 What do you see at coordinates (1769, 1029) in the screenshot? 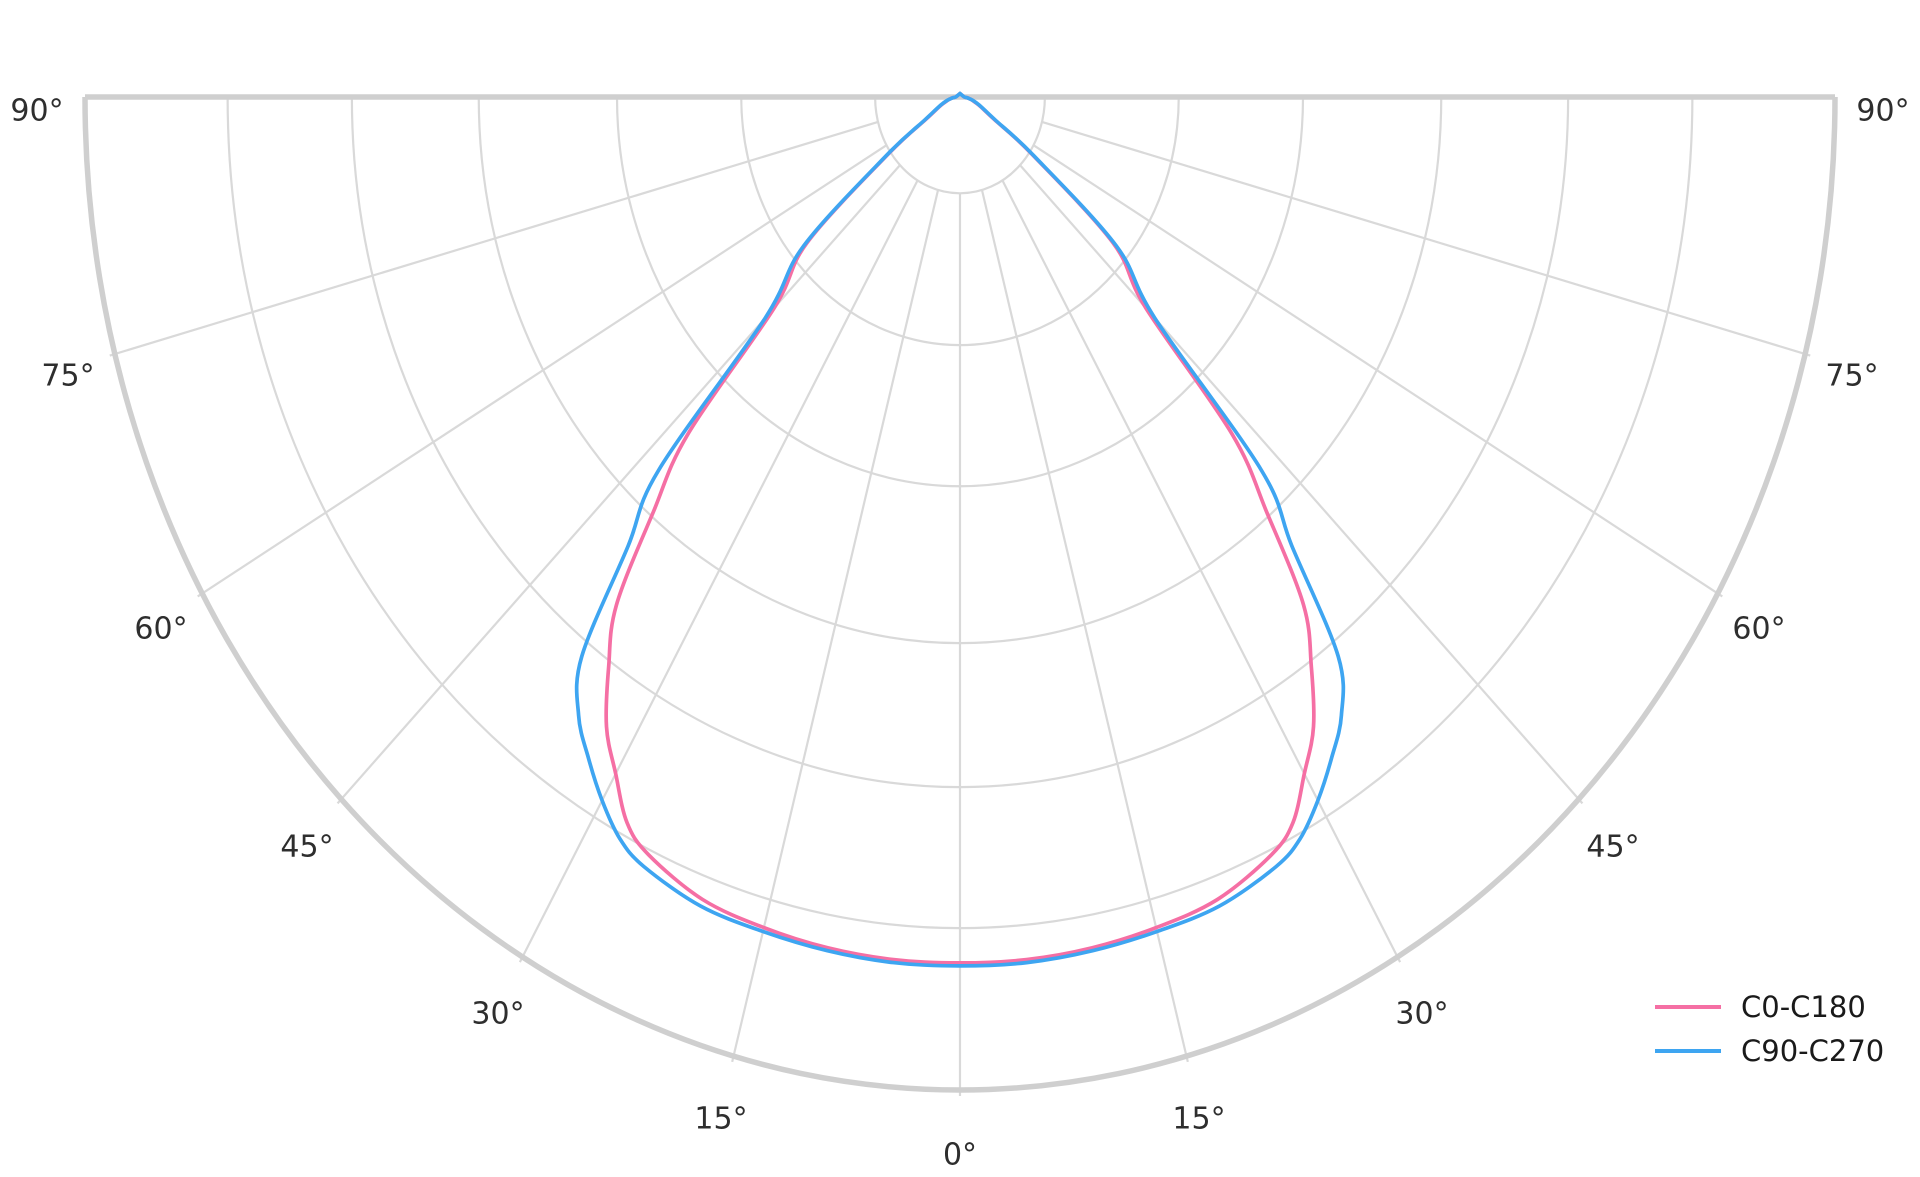
I see `legend: C0-C180 C90-C270` at bounding box center [1769, 1029].